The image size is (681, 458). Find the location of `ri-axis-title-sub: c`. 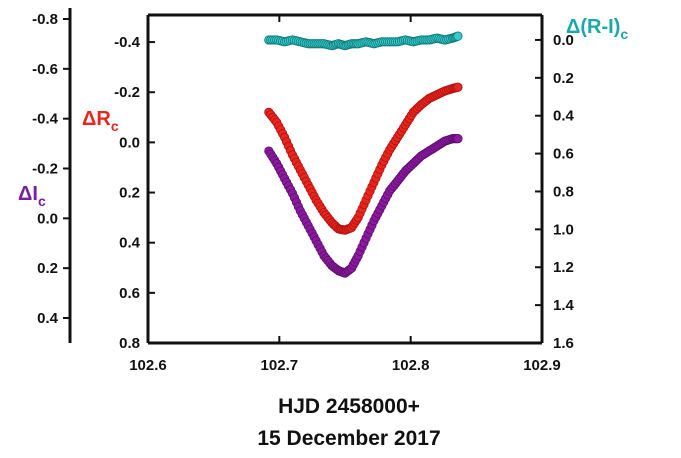

ri-axis-title-sub: c is located at coordinates (624, 34).